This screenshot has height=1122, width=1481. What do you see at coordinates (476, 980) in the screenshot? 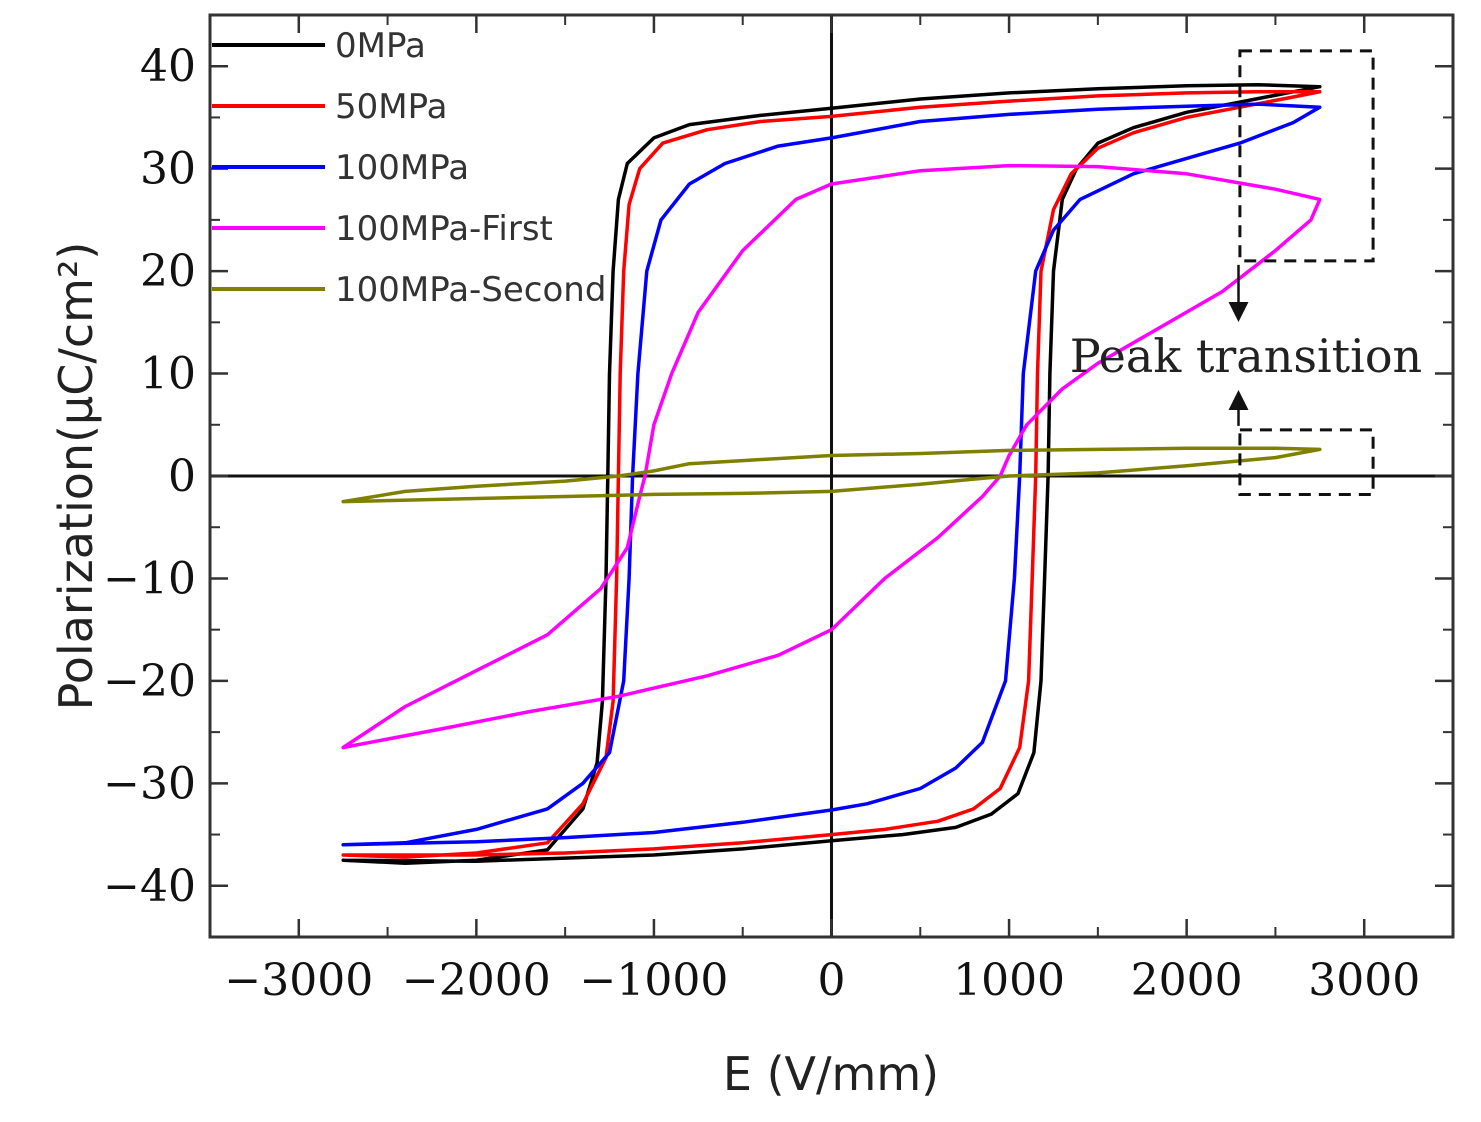
I see `x-tick-label: −2000` at bounding box center [476, 980].